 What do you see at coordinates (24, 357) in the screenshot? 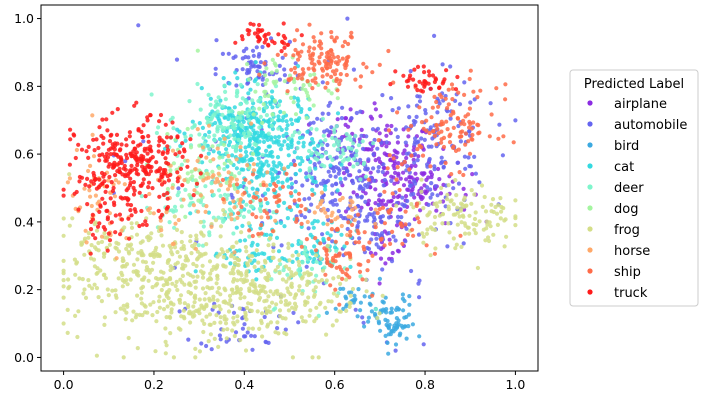
I see `y-tick-label: 0.0` at bounding box center [24, 357].